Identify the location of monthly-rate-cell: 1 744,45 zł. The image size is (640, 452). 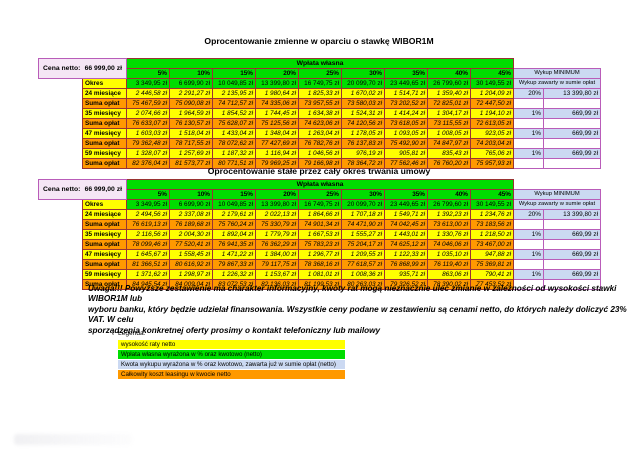
(277, 113).